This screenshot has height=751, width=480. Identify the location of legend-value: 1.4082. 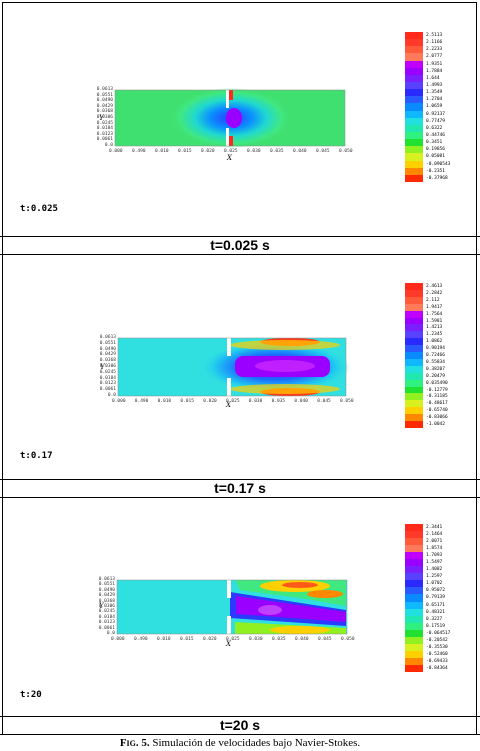
(434, 570).